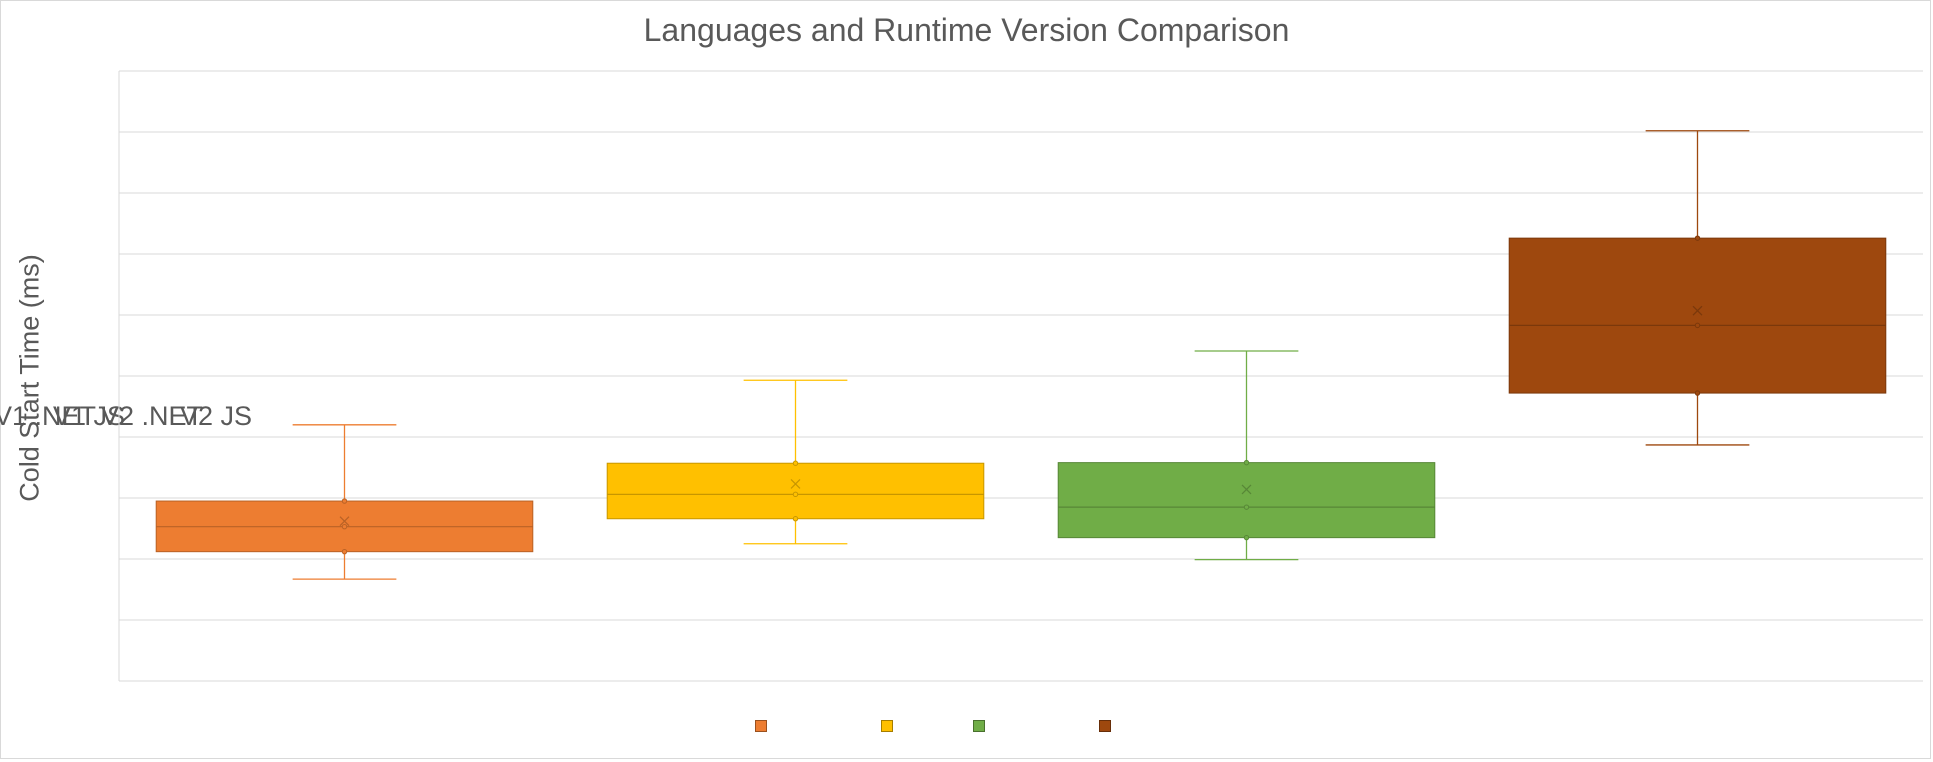 Image resolution: width=1933 pixels, height=762 pixels. I want to click on legend-item-v1-js, so click(887, 726).